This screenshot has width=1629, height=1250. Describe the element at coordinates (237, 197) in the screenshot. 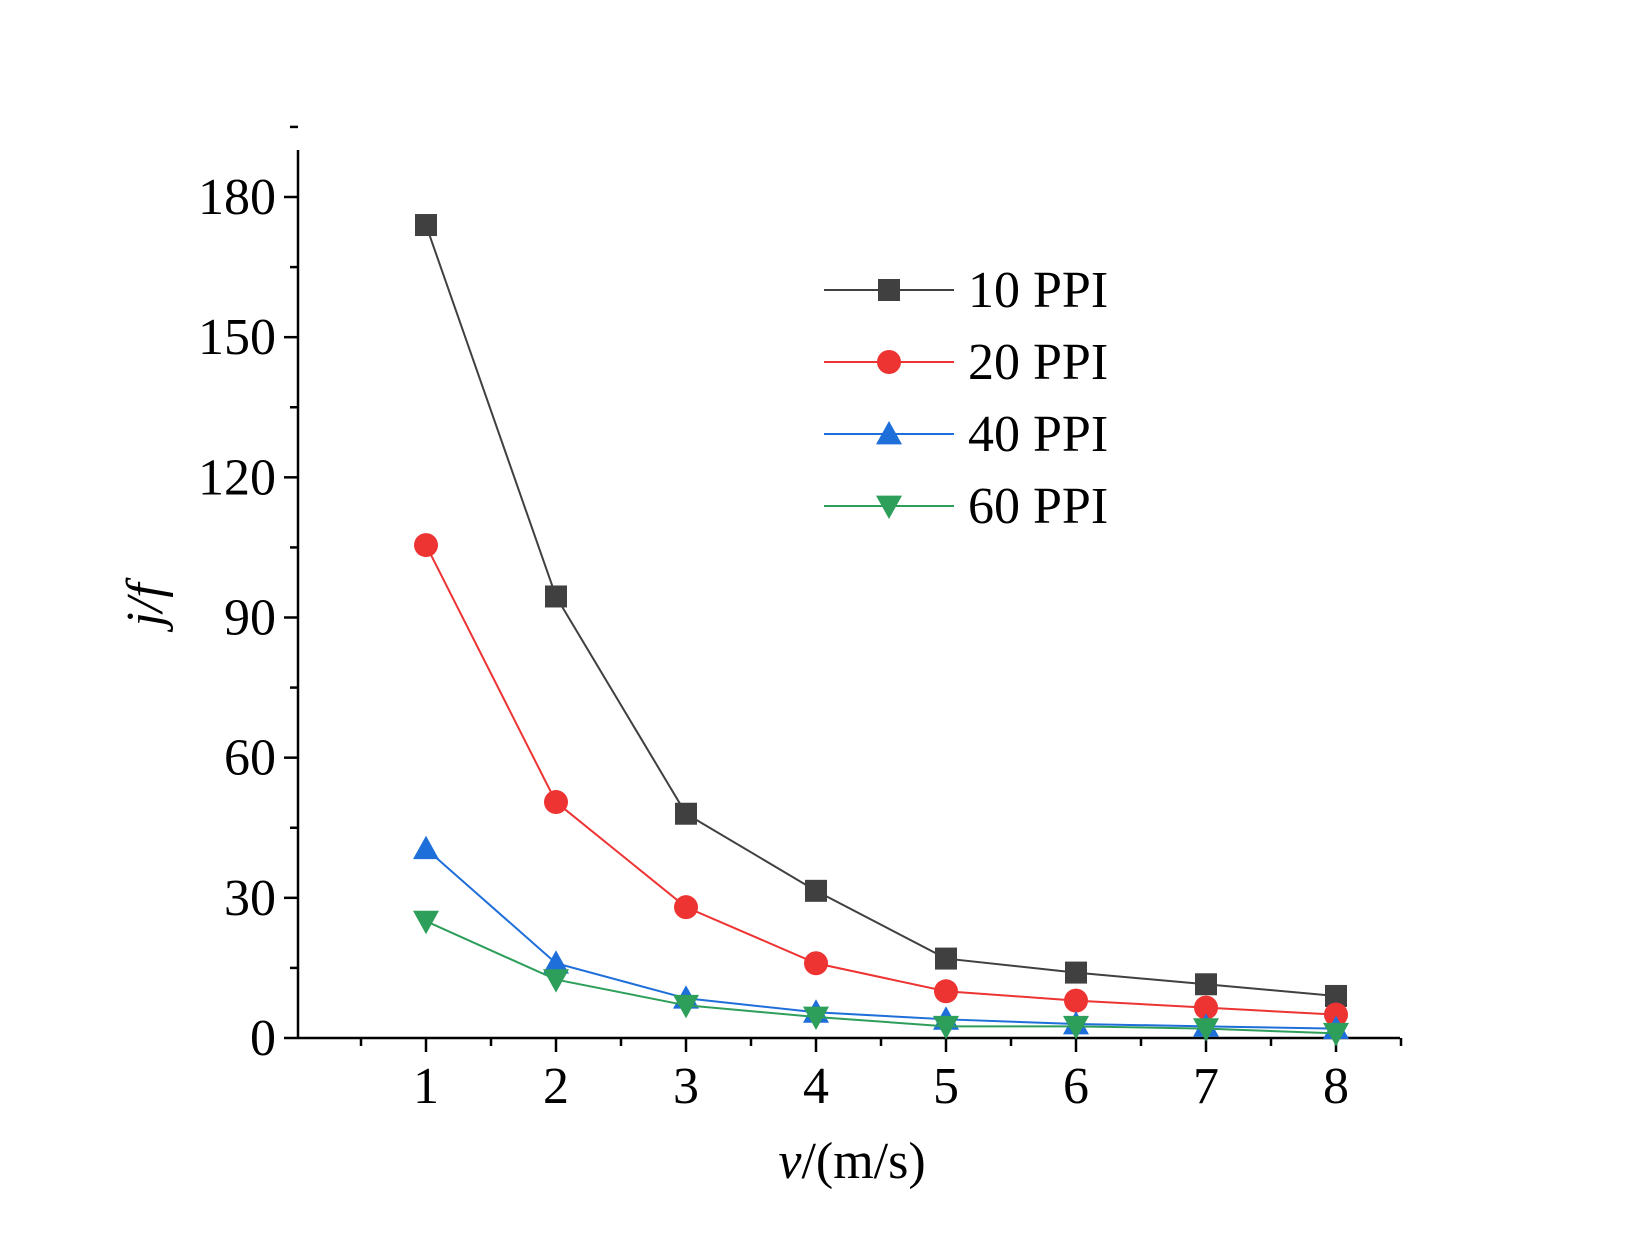

I see `y-tick-label: 180` at that location.